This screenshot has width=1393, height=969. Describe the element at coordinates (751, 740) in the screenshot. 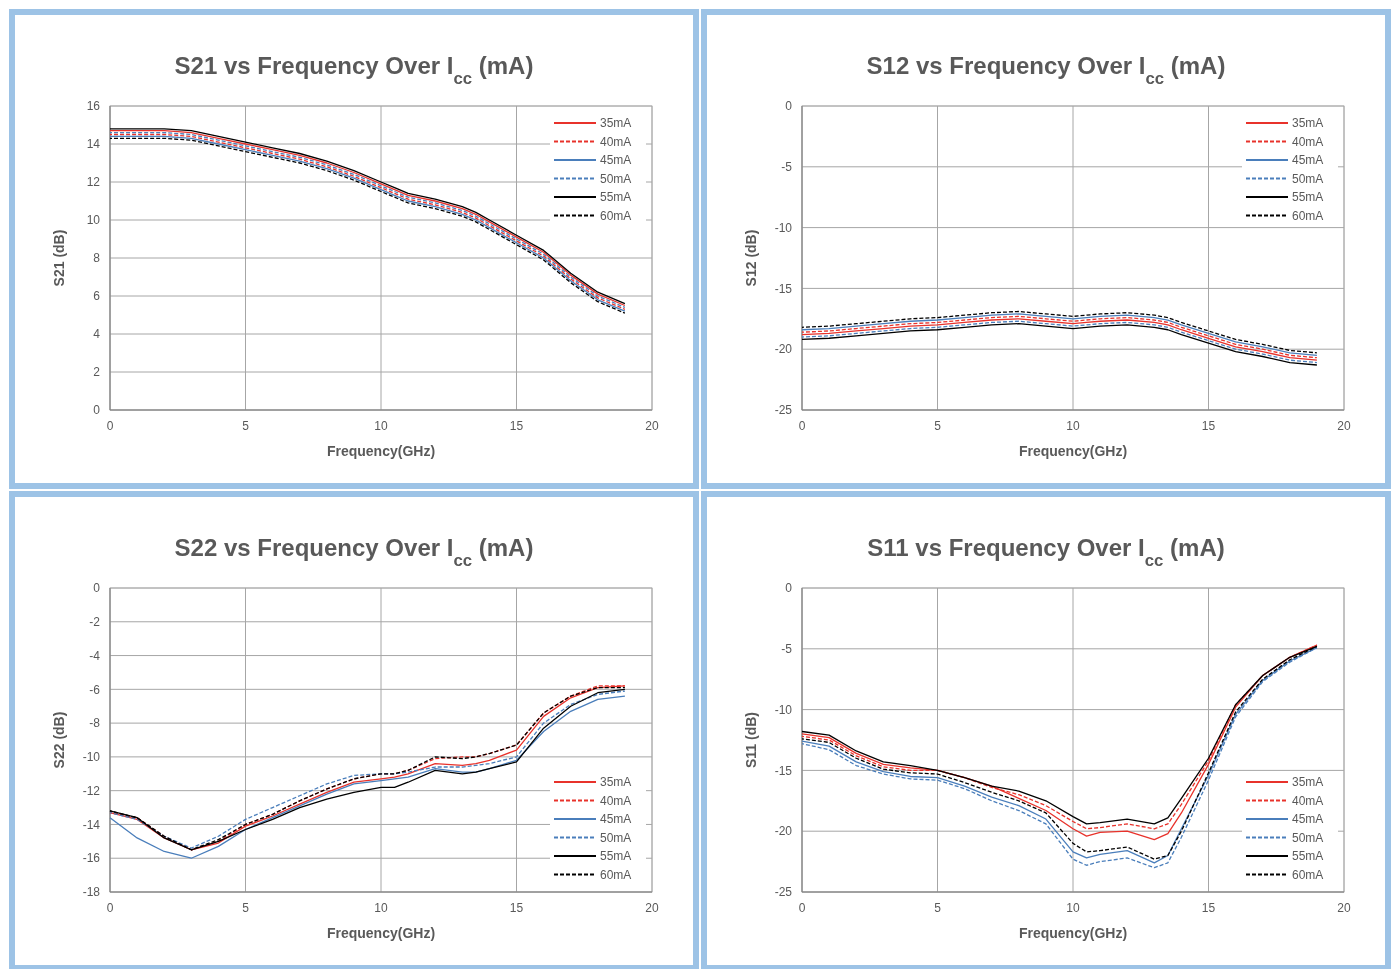

I see `y-axis-title: S11 (dB)` at that location.